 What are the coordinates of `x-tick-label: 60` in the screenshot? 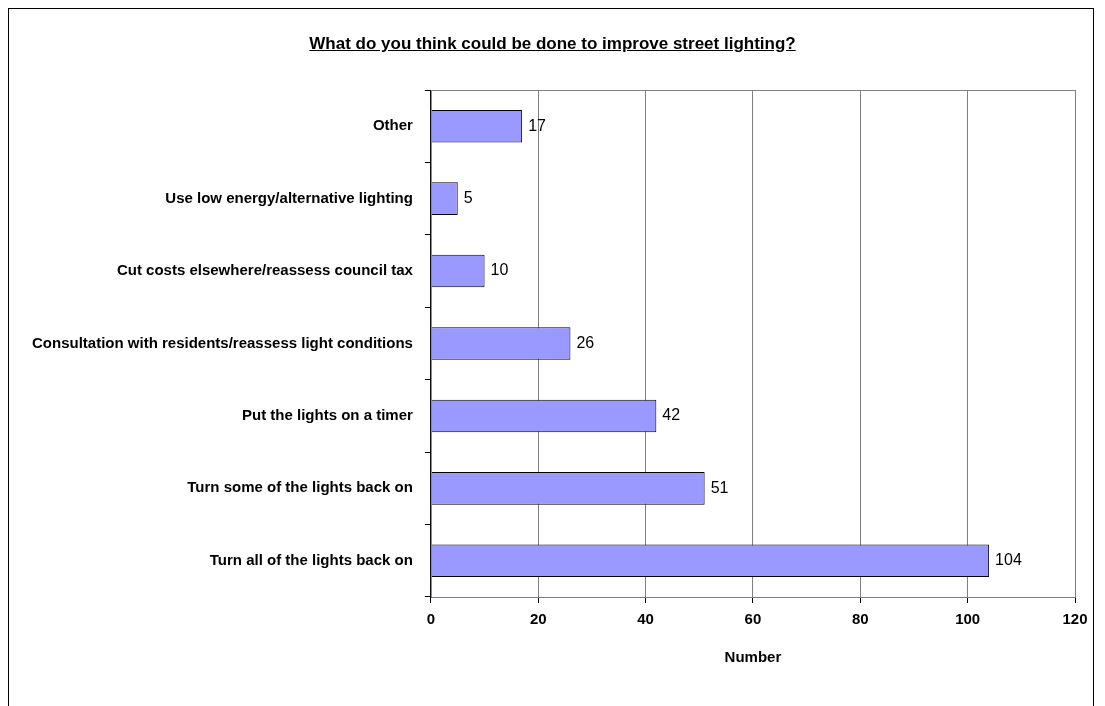 It's located at (753, 619).